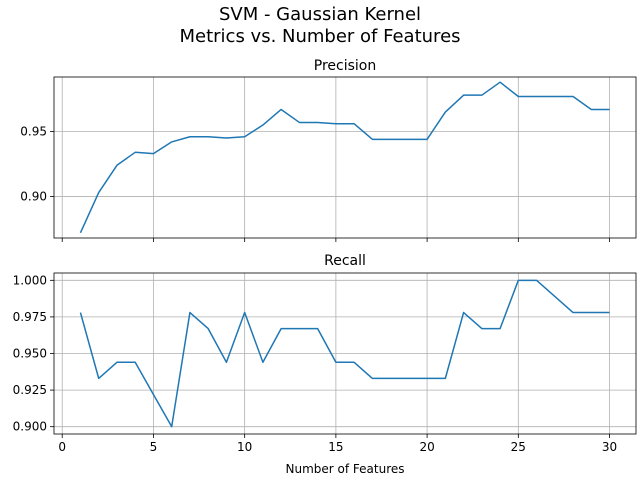 The height and width of the screenshot is (480, 640). What do you see at coordinates (30, 427) in the screenshot?
I see `recall-ytick-label: 0.900` at bounding box center [30, 427].